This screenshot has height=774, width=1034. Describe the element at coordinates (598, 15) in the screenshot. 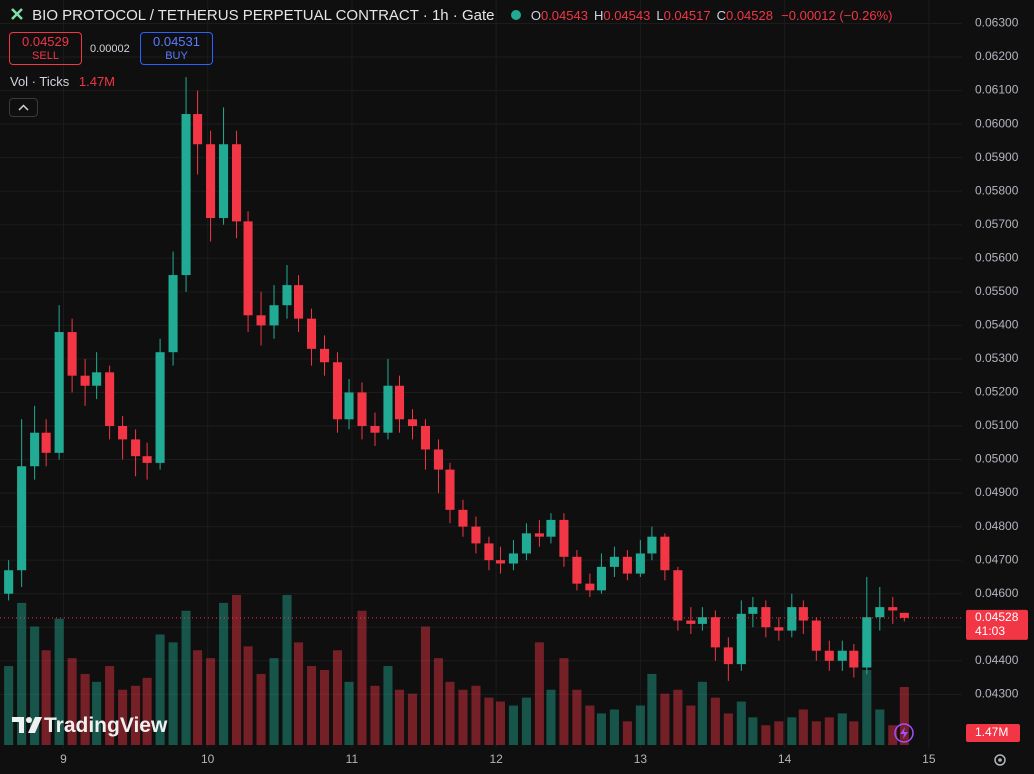

I see `ohlc-key: H` at that location.